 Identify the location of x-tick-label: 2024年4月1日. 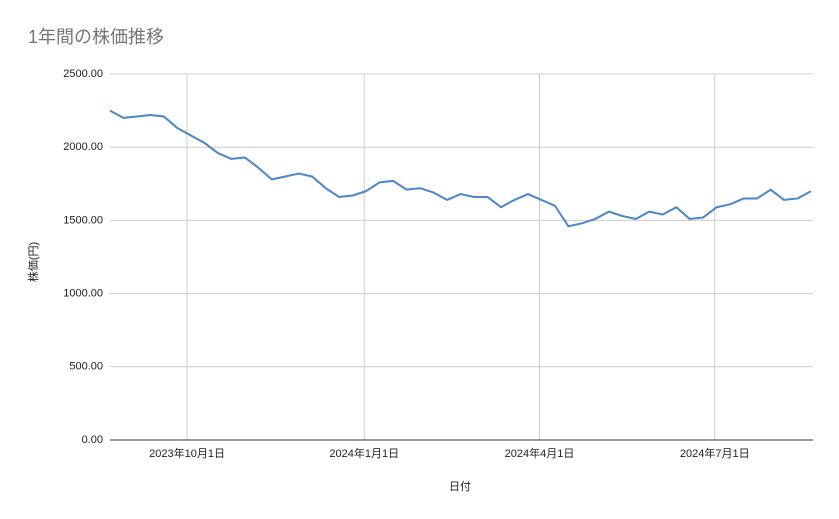
(540, 453).